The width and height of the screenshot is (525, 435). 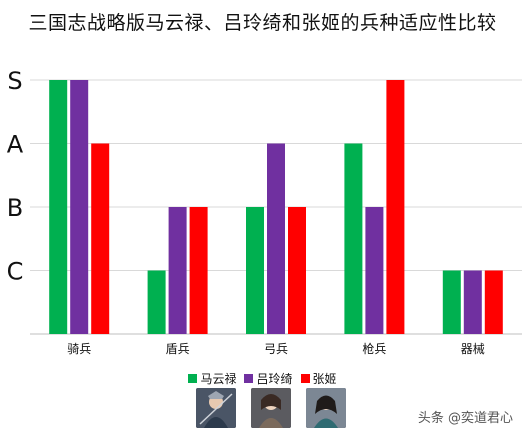 What do you see at coordinates (493, 302) in the screenshot?
I see `bar-张姬-器械` at bounding box center [493, 302].